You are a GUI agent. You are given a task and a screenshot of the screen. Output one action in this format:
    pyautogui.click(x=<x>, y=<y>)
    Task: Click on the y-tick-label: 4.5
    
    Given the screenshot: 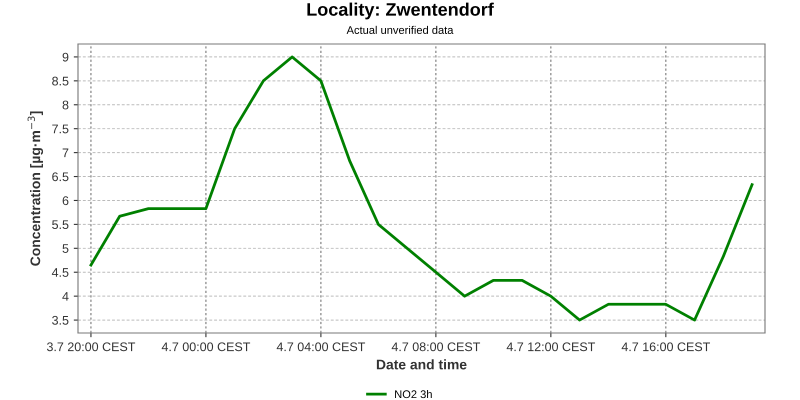 What is the action you would take?
    pyautogui.click(x=60, y=272)
    